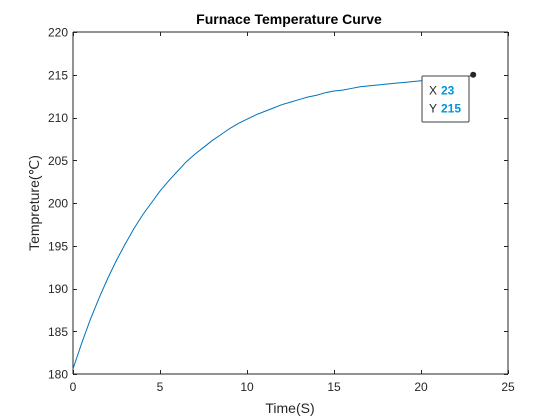 The width and height of the screenshot is (560, 420). Describe the element at coordinates (58, 33) in the screenshot. I see `y-tick-label: 220` at that location.